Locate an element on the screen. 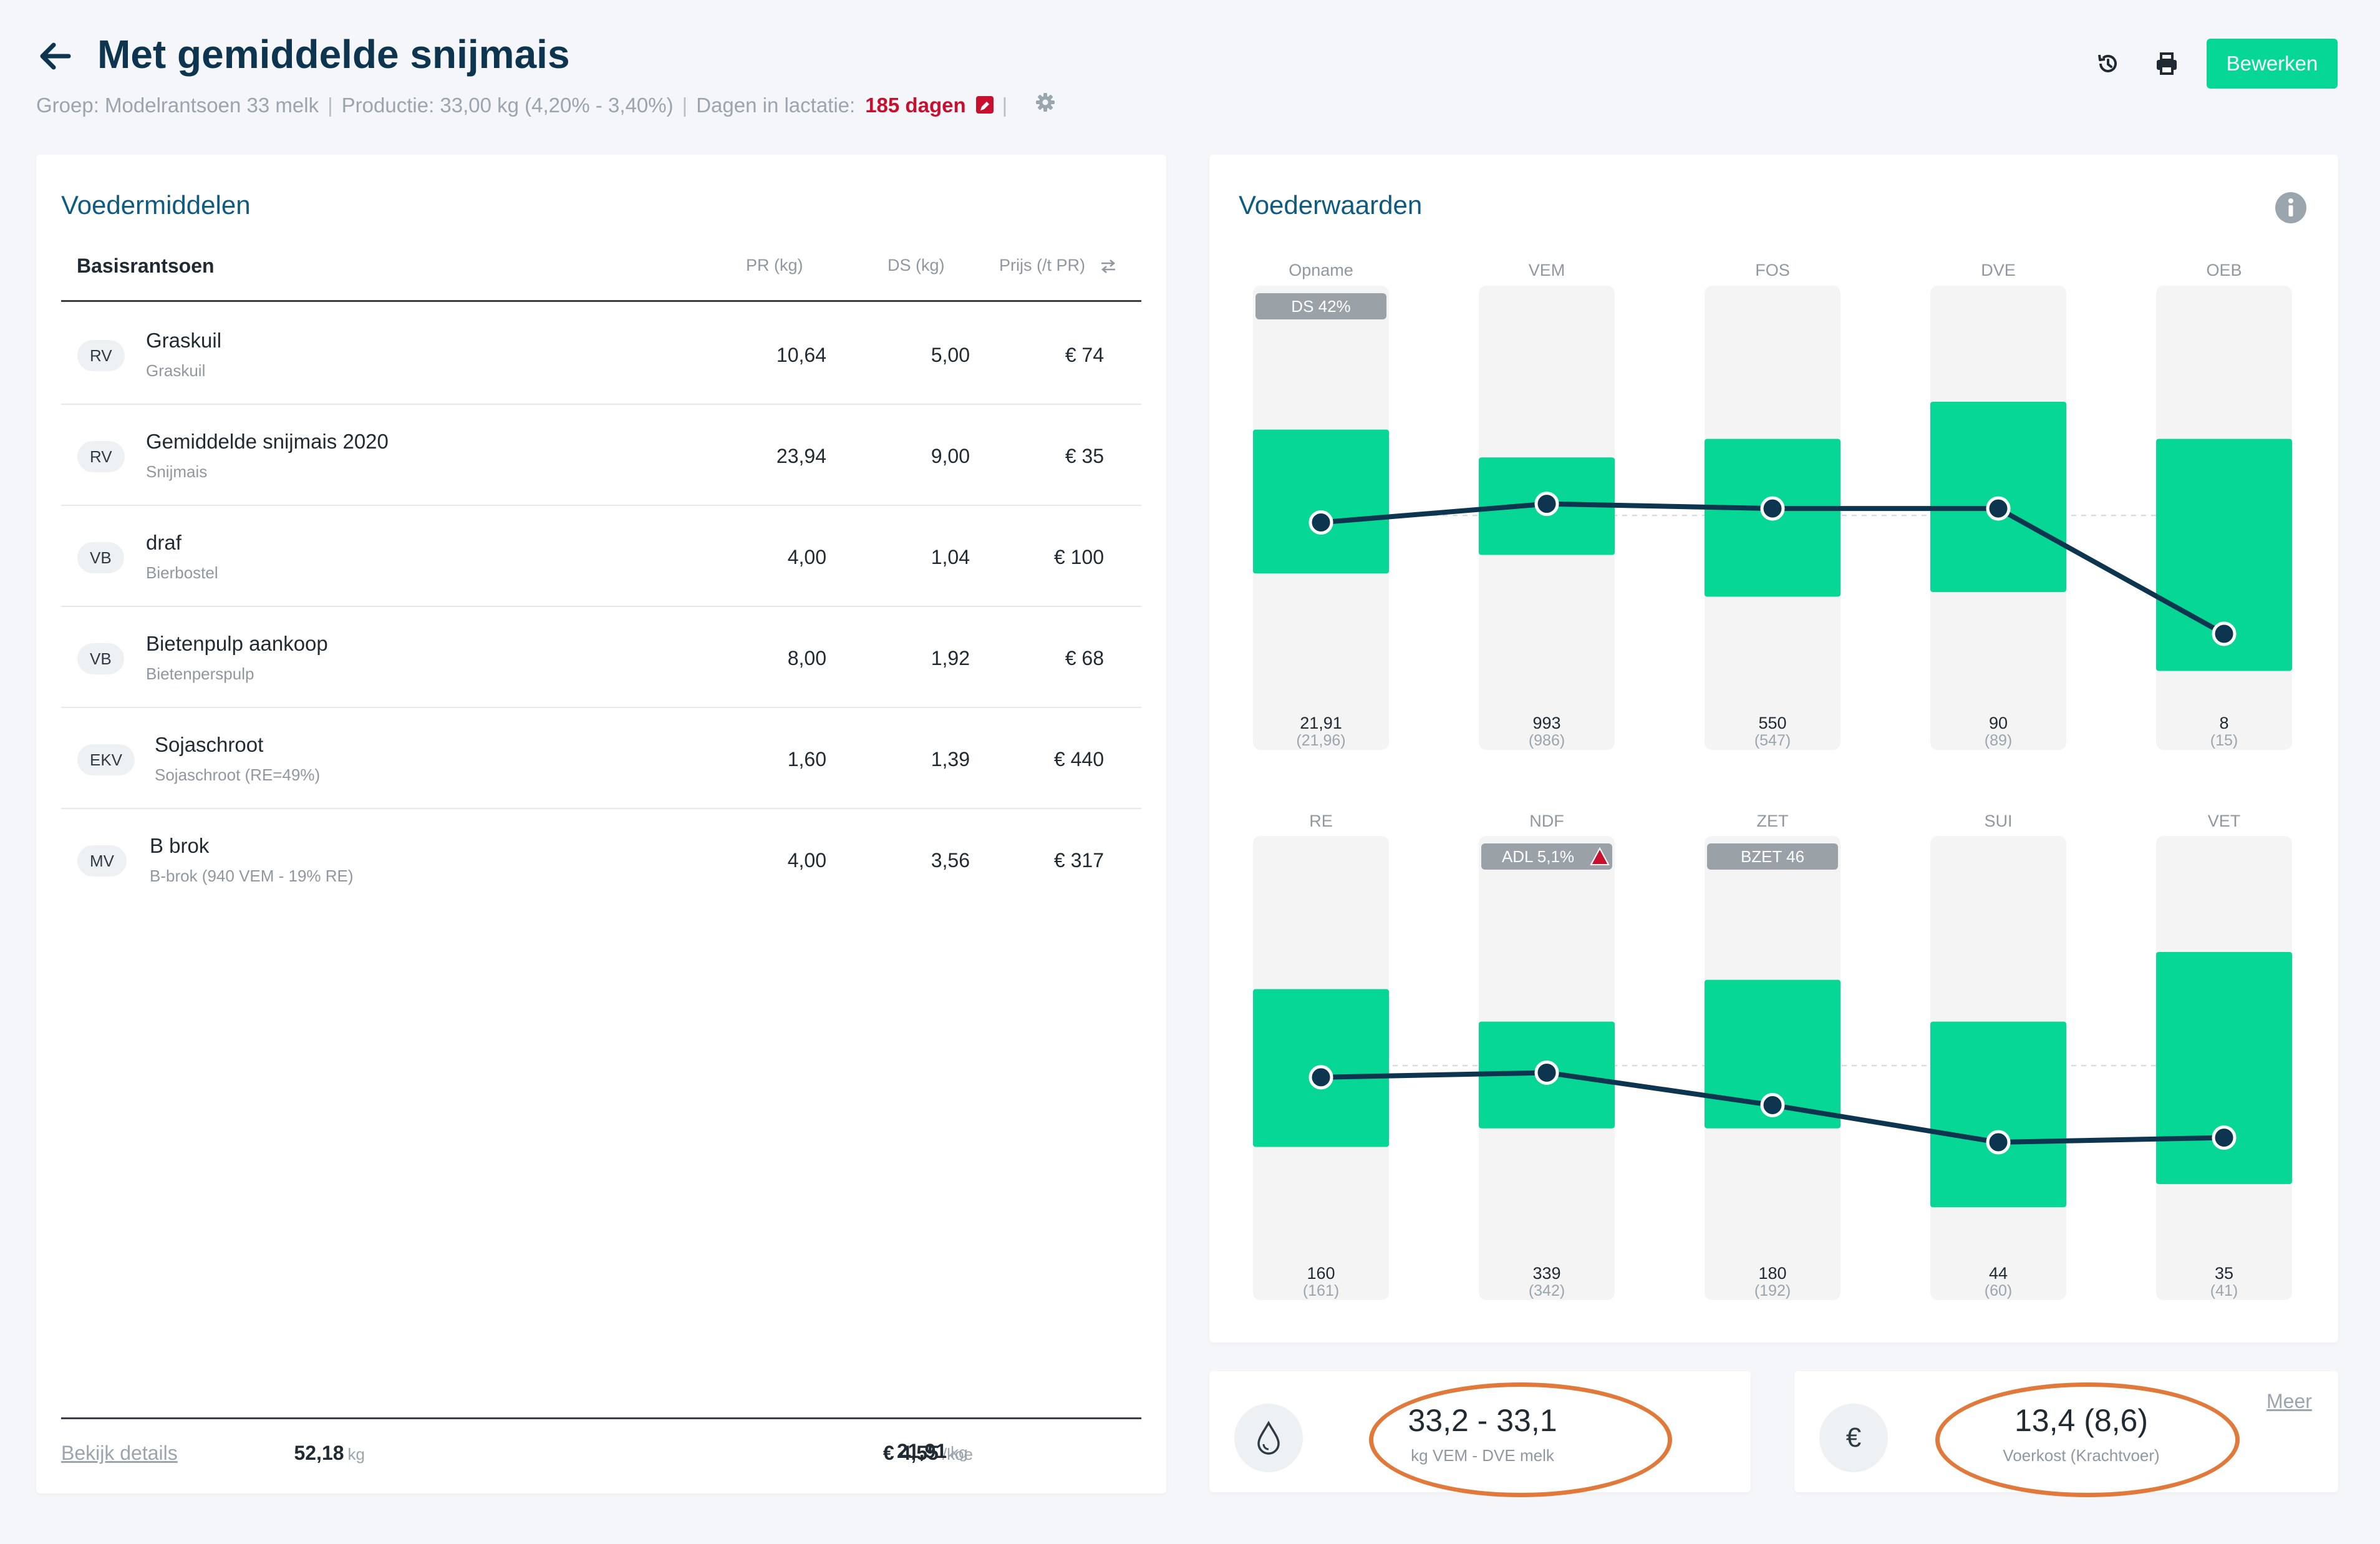 The height and width of the screenshot is (1544, 2380). table-row: RV Graskuil Graskuil 10,64 5,00 € 74 is located at coordinates (601, 354).